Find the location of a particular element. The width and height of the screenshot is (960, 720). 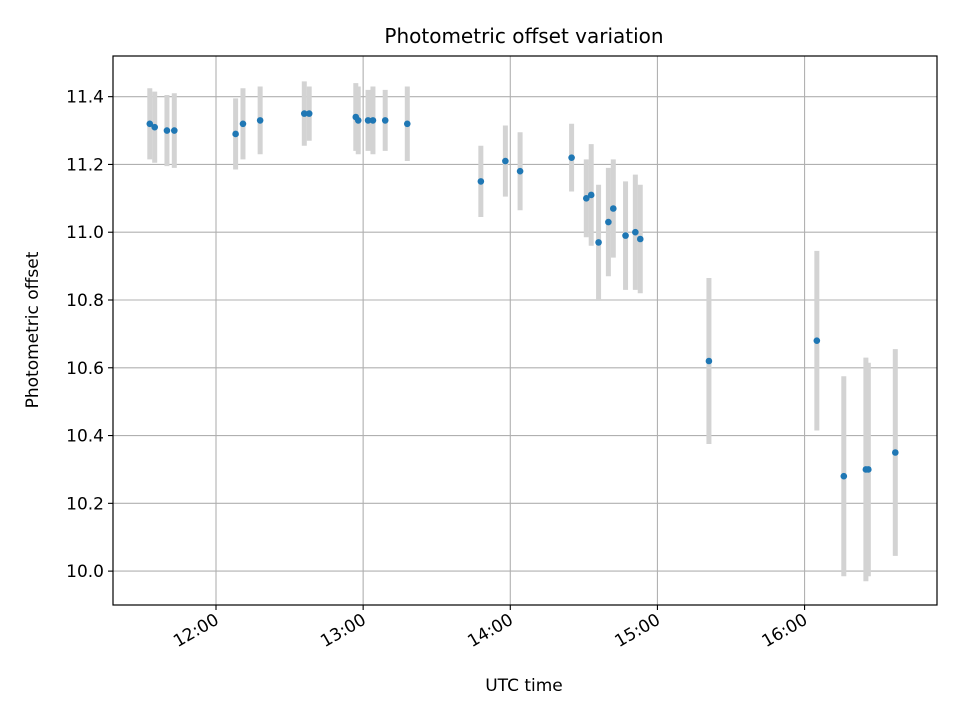

y-tick-label: 10.8 is located at coordinates (85, 301).